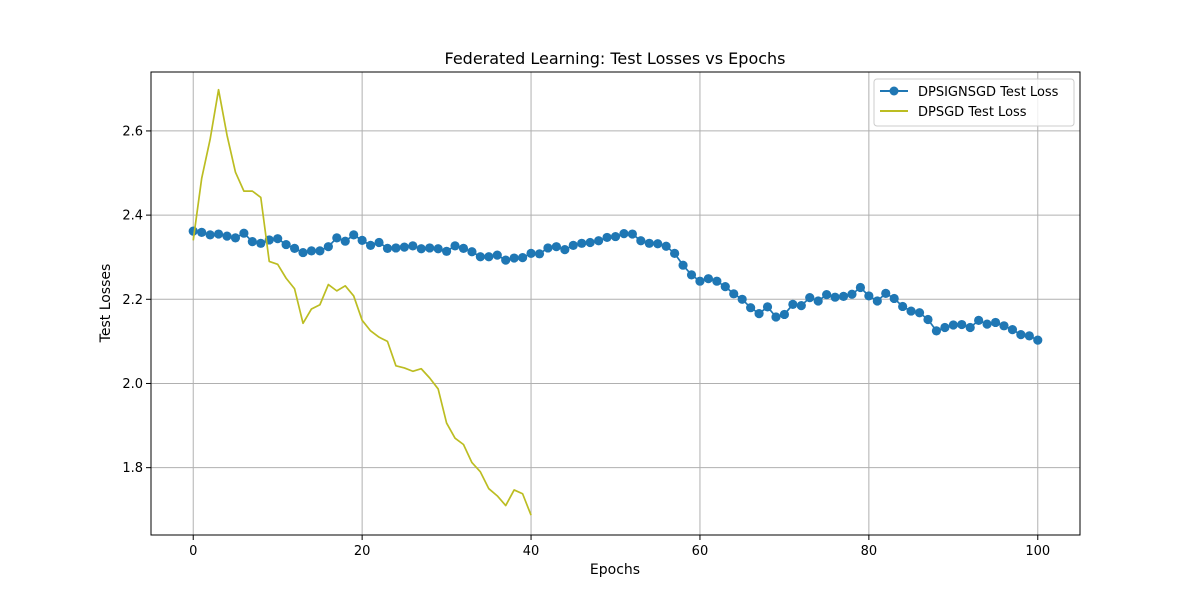 Image resolution: width=1200 pixels, height=600 pixels. I want to click on y-tick-label: 2.0, so click(132, 384).